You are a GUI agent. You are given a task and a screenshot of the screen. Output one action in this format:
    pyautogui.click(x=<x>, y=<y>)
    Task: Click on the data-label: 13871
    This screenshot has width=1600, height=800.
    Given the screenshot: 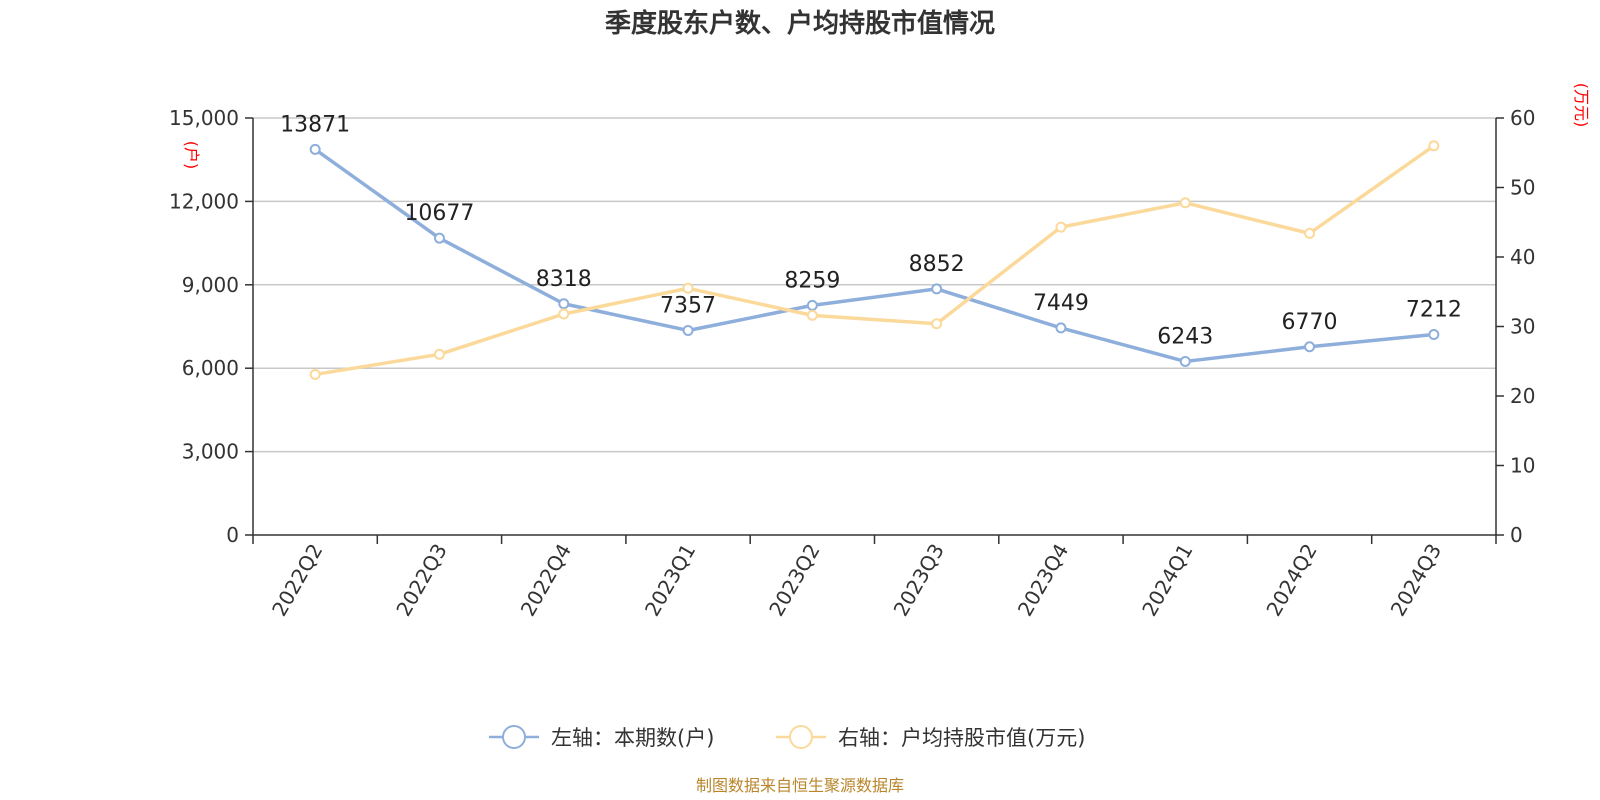 What is the action you would take?
    pyautogui.click(x=315, y=124)
    